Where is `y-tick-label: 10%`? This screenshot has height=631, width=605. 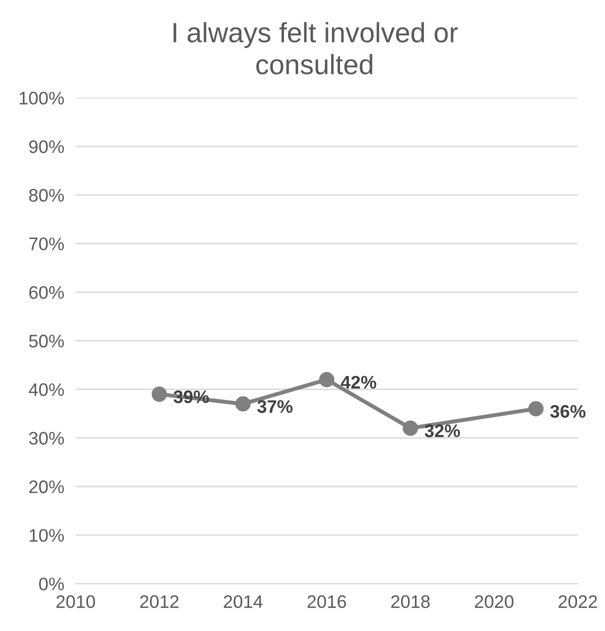 y-tick-label: 10% is located at coordinates (47, 535).